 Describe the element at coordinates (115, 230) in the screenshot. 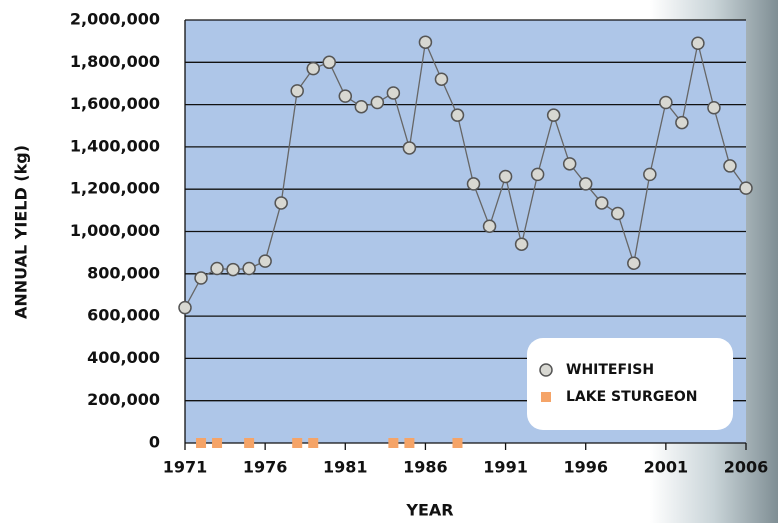

I see `y-tick-label: 1,000,000` at that location.